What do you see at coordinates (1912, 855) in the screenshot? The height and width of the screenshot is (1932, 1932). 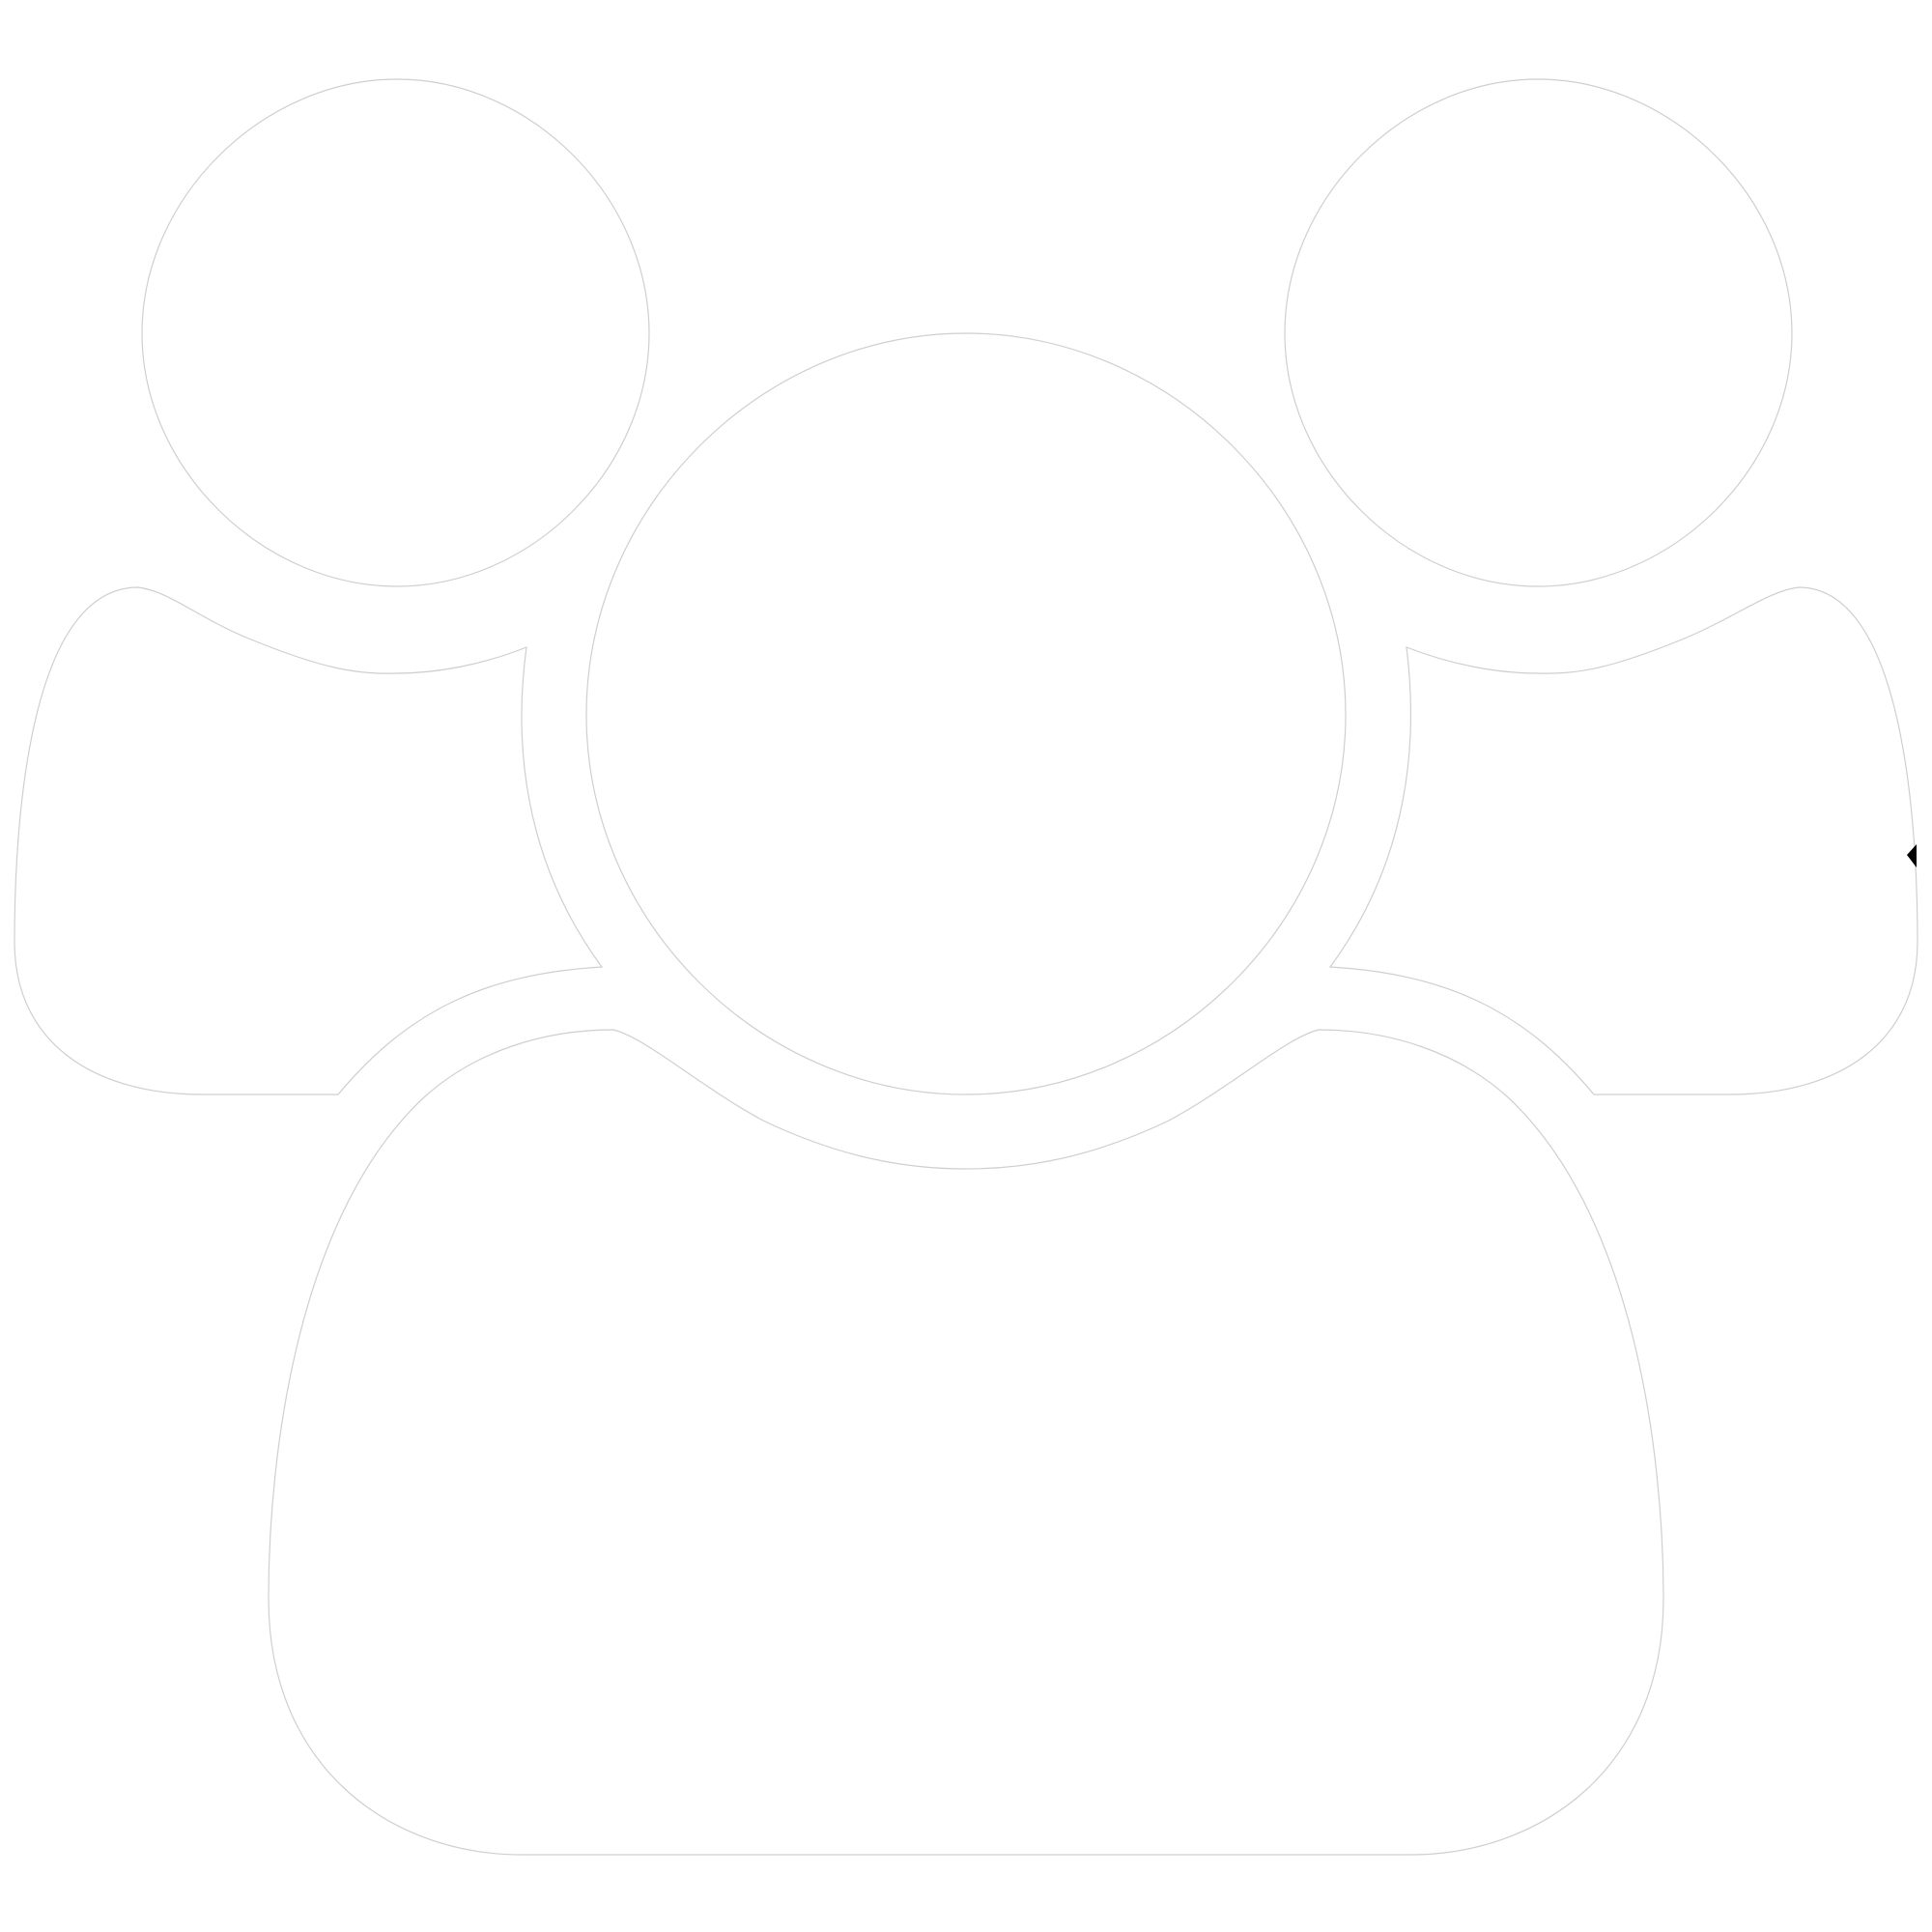 I see `edge-marker-icon` at bounding box center [1912, 855].